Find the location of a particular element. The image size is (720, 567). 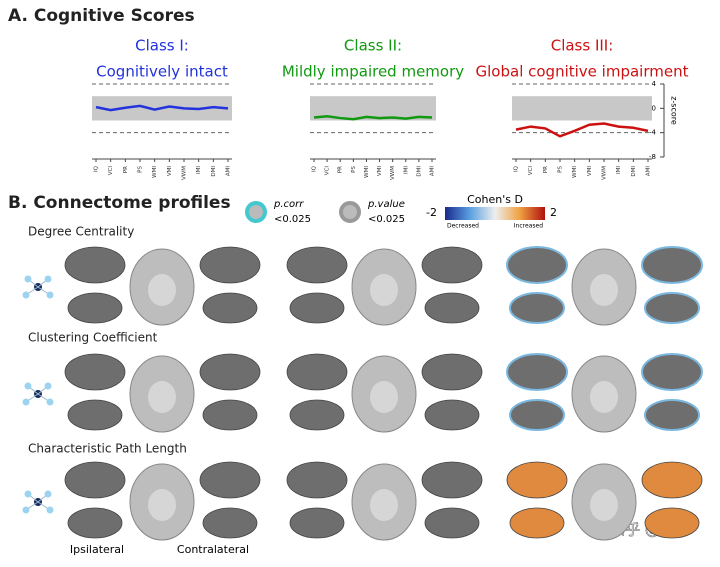

chart-subtitle: Mildly impaired memory is located at coordinates (373, 72).